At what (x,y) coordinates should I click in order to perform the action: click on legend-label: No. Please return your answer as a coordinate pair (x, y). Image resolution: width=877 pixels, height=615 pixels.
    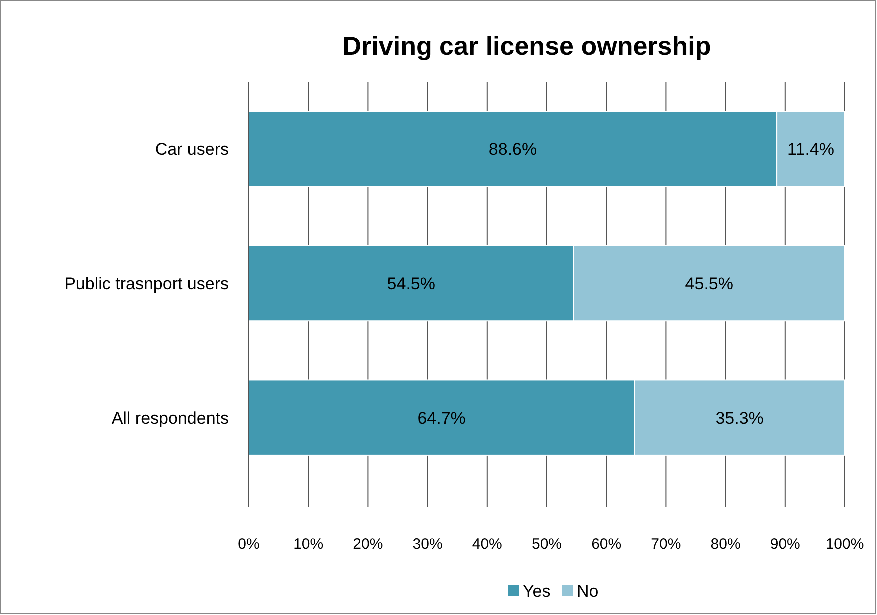
    Looking at the image, I should click on (588, 591).